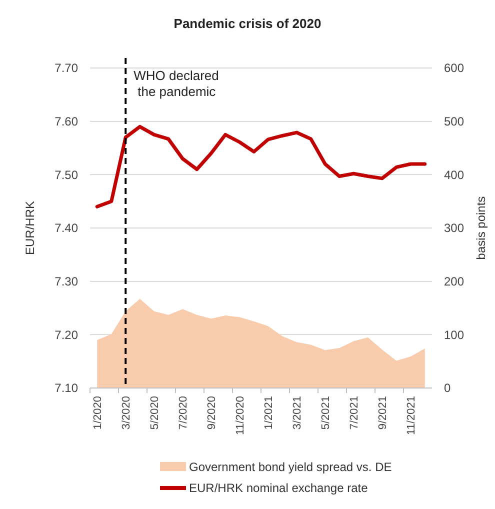  What do you see at coordinates (481, 228) in the screenshot?
I see `y2-axis-title: basis points` at bounding box center [481, 228].